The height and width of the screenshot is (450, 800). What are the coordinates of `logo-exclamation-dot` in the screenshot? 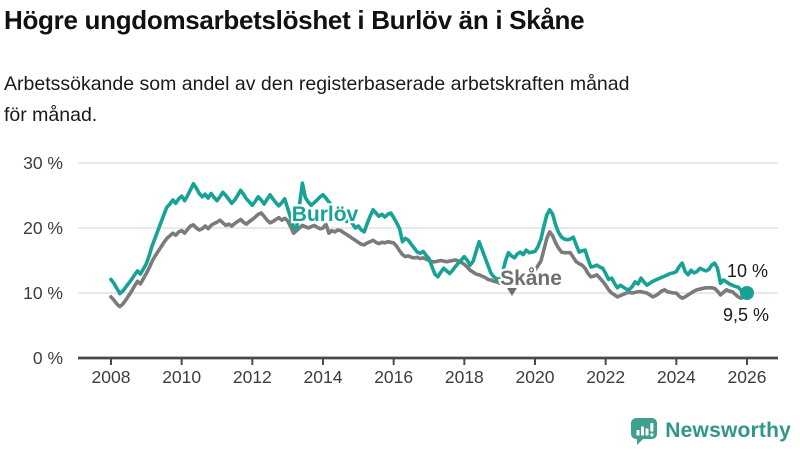 It's located at (652, 435).